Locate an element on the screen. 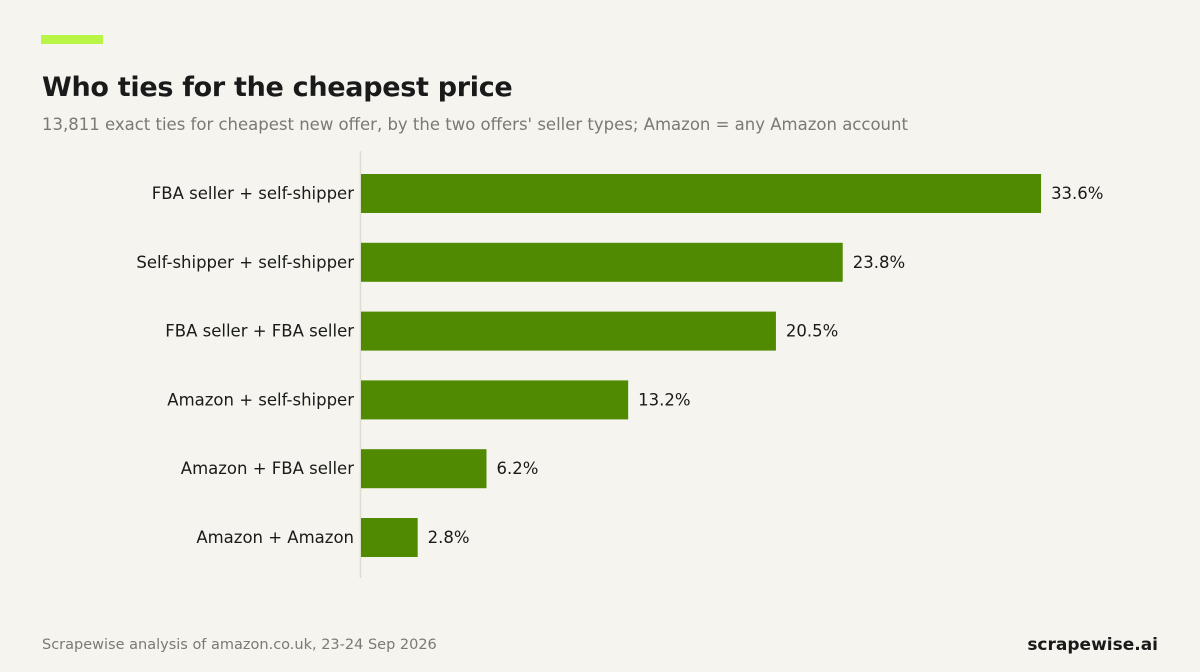  category-label: FBA seller + self-shipper is located at coordinates (253, 193).